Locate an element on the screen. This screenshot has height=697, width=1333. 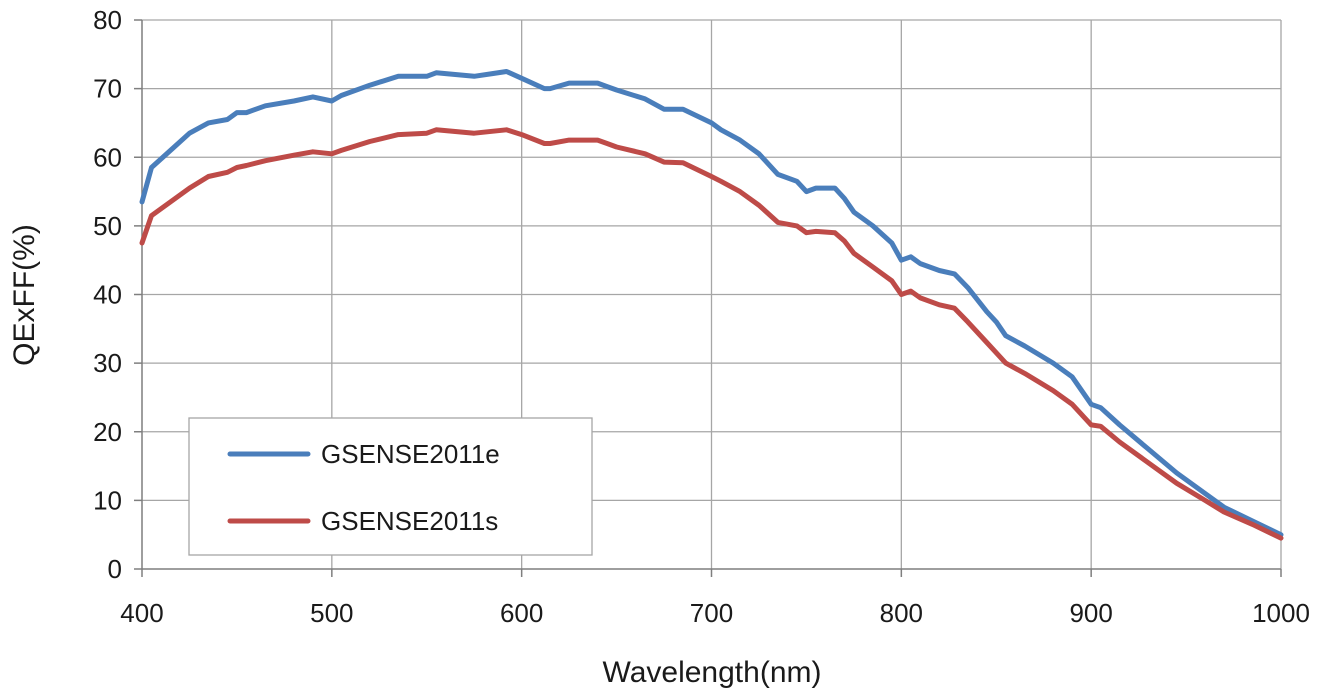
x-tick-label: 400 is located at coordinates (141, 613).